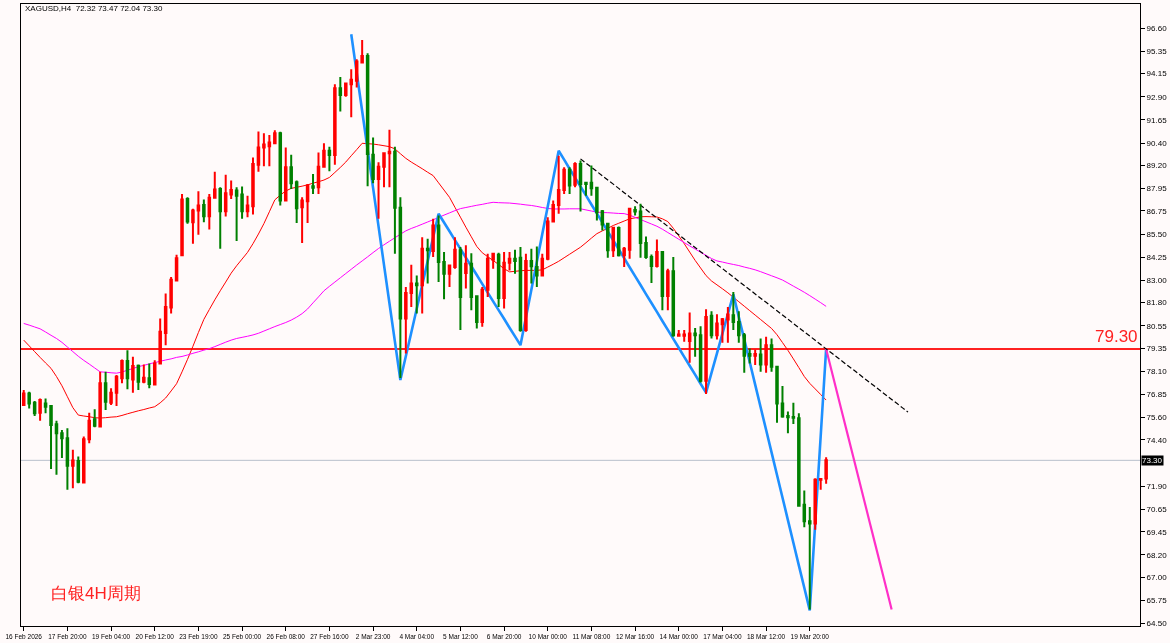  I want to click on y-tick-label: 75.60, so click(1157, 418).